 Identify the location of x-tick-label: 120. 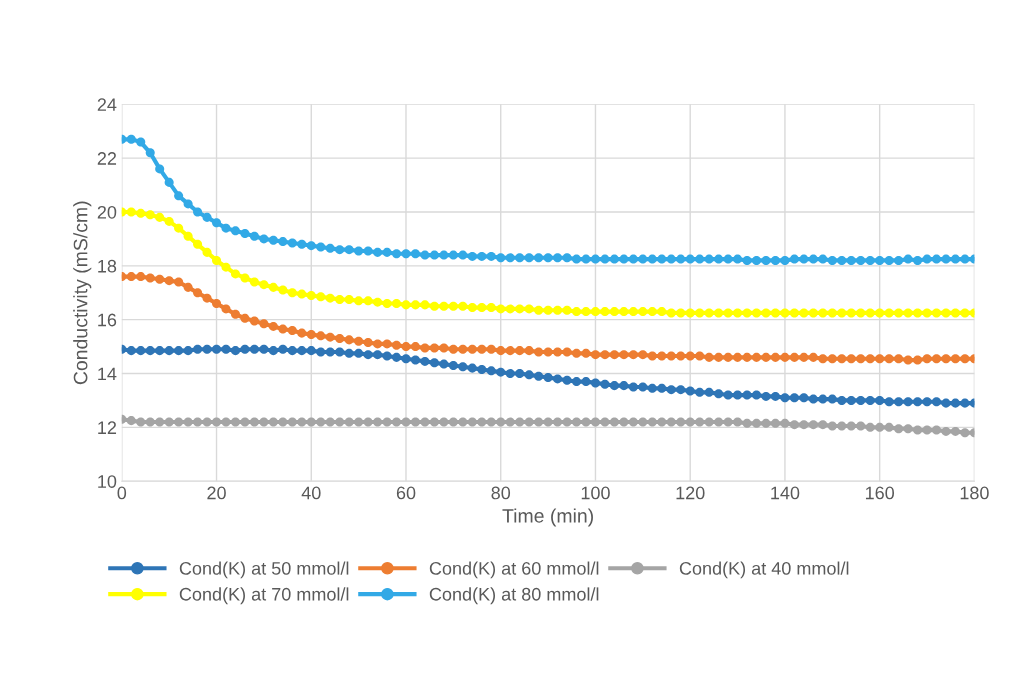
(690, 493).